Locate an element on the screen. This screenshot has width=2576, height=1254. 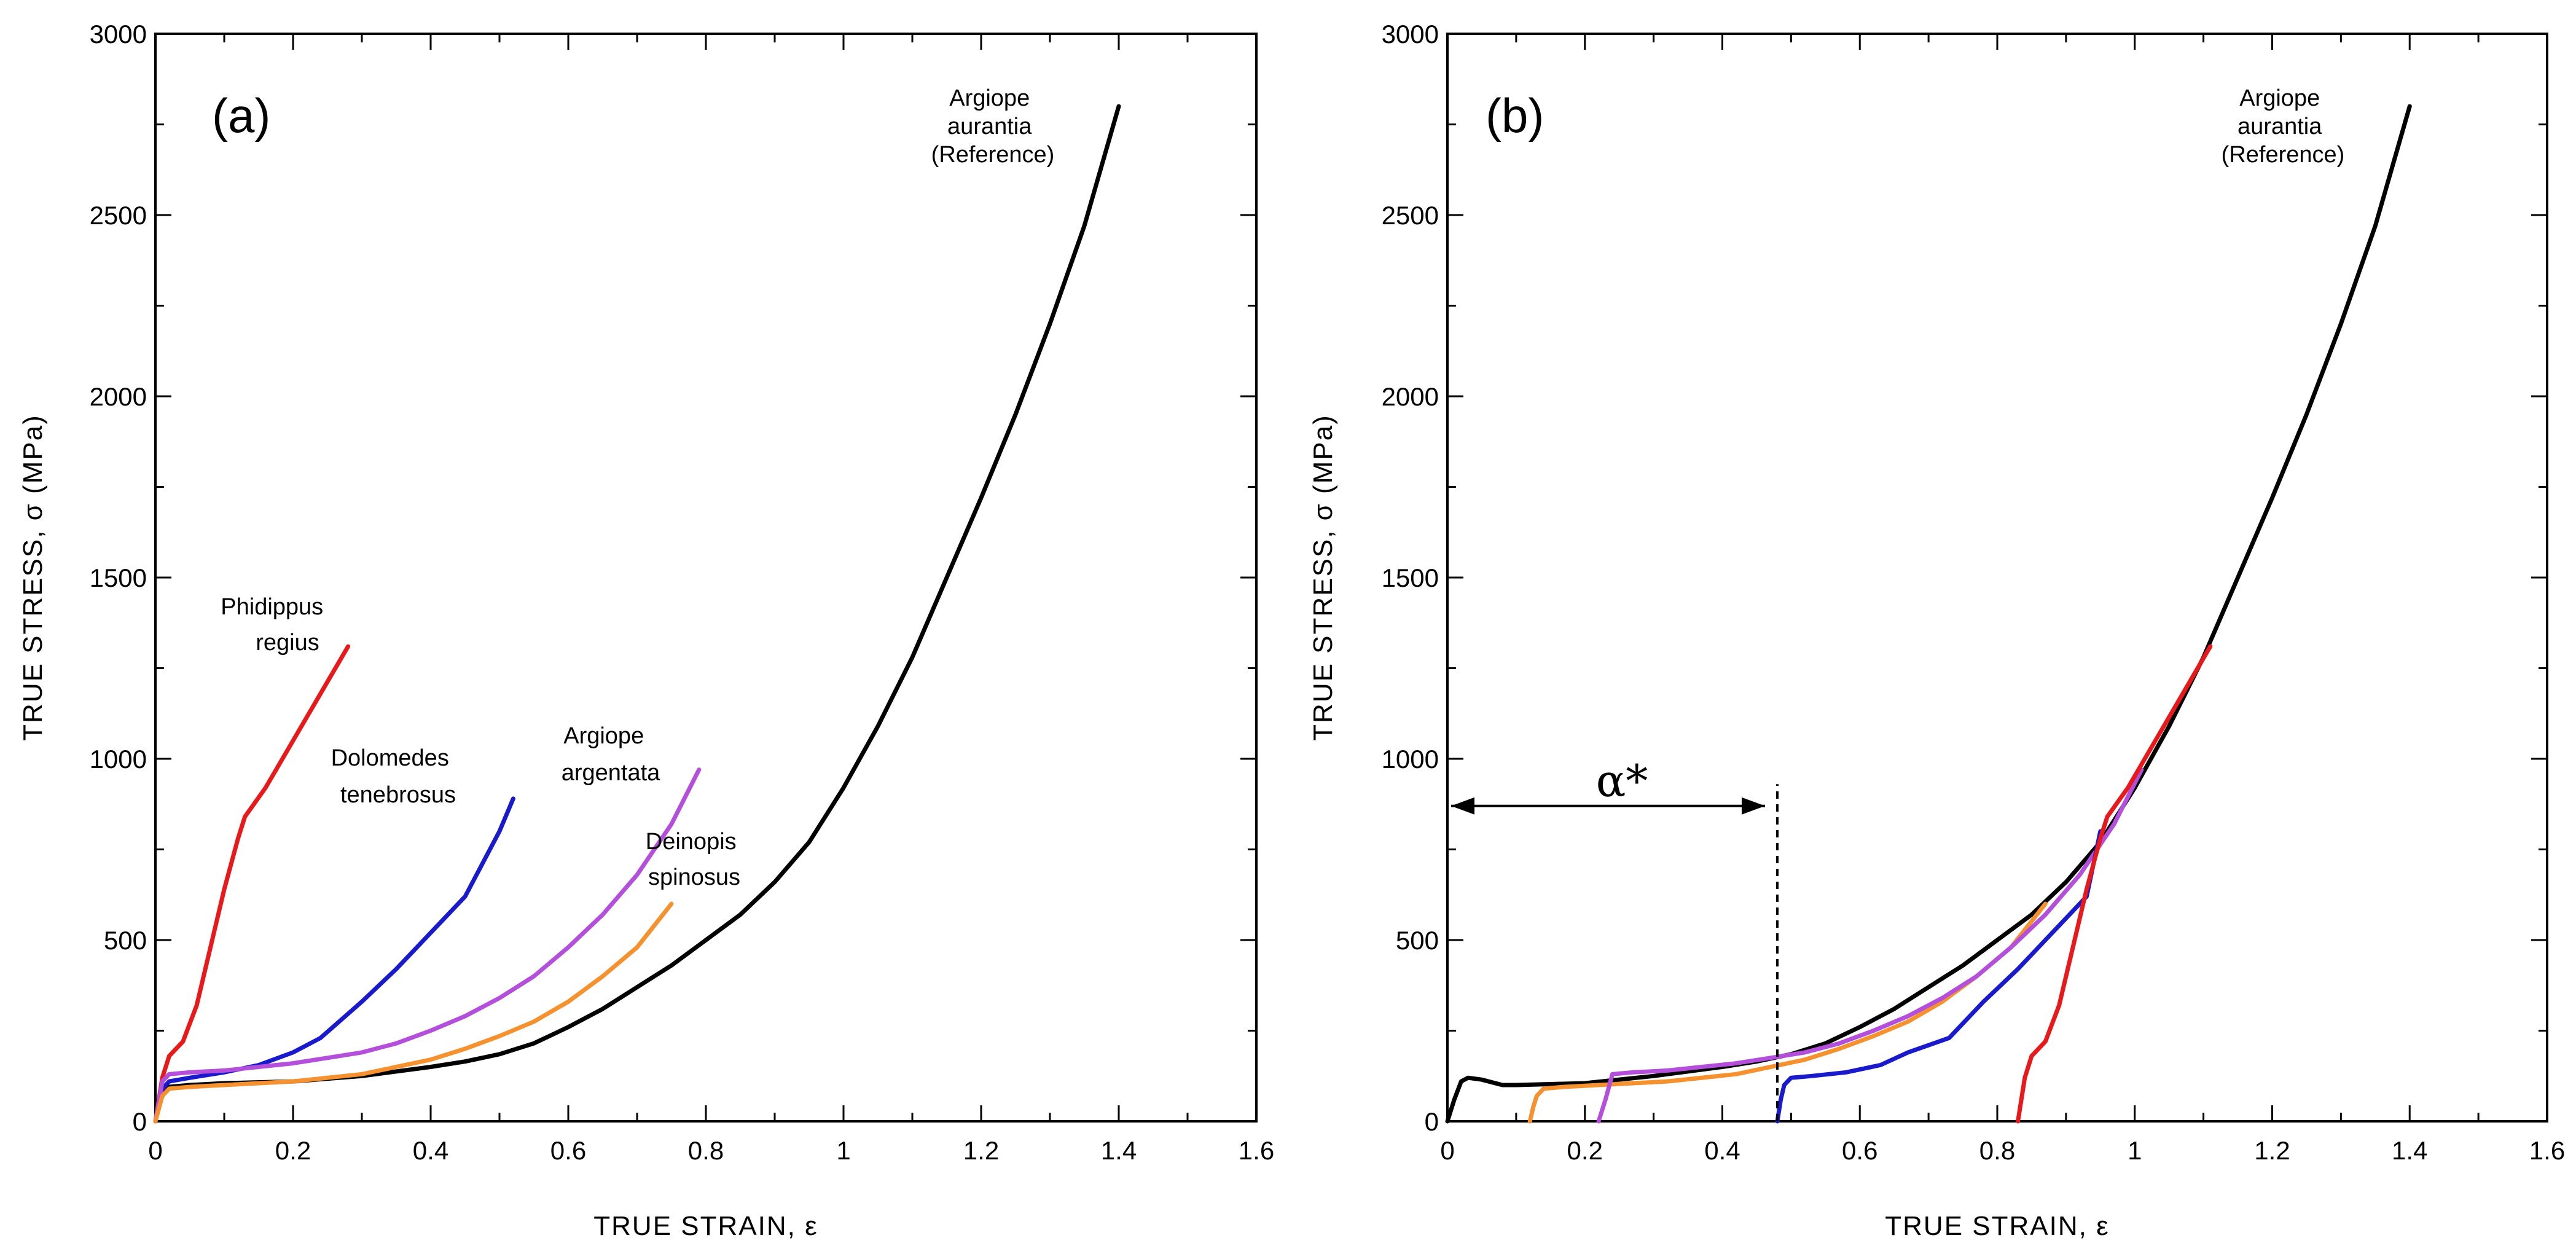
label-argiope-aurantia-b: Argiope aurantia (Reference) is located at coordinates (2283, 126).